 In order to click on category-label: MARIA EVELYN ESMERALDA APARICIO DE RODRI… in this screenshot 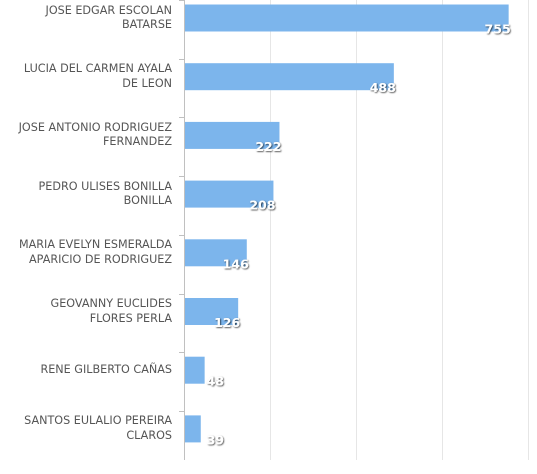, I will do `click(95, 252)`.